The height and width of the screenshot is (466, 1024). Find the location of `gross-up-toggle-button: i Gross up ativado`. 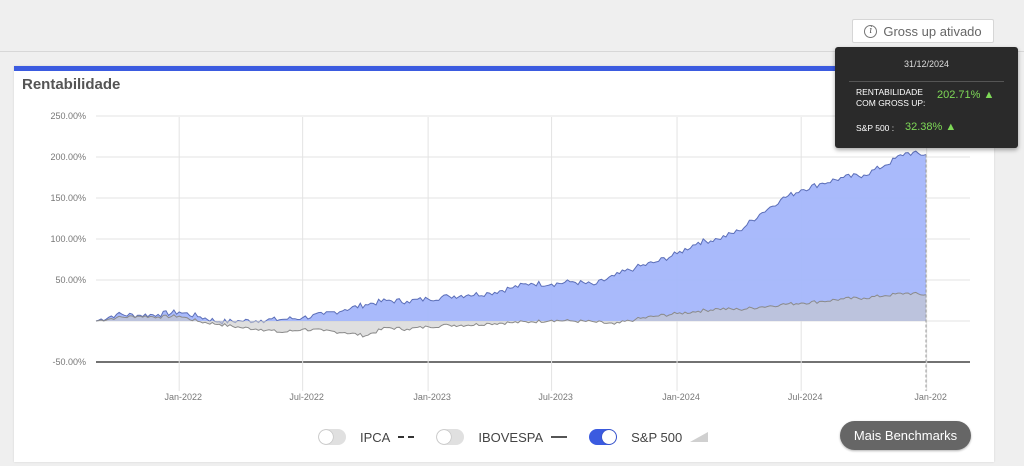

gross-up-toggle-button: i Gross up ativado is located at coordinates (923, 31).